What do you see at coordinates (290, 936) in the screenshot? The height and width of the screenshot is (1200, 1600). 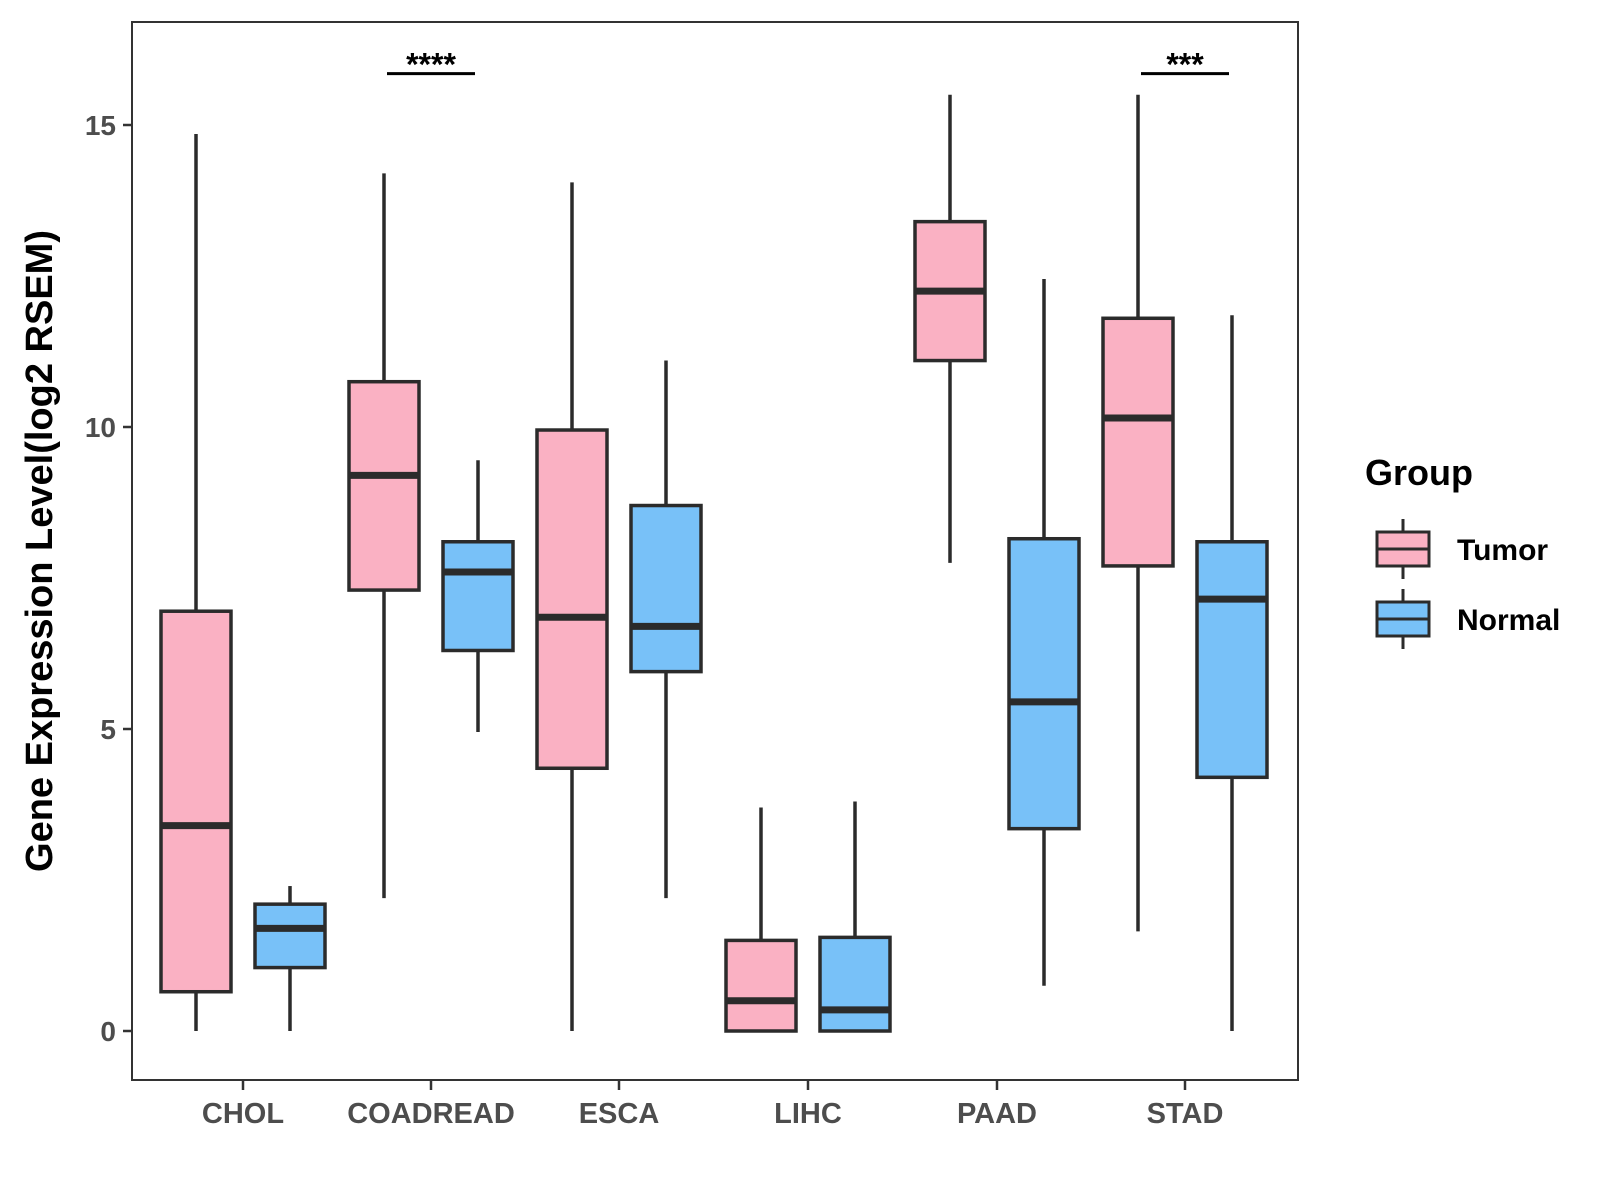 I see `box-rect-chol-normal` at bounding box center [290, 936].